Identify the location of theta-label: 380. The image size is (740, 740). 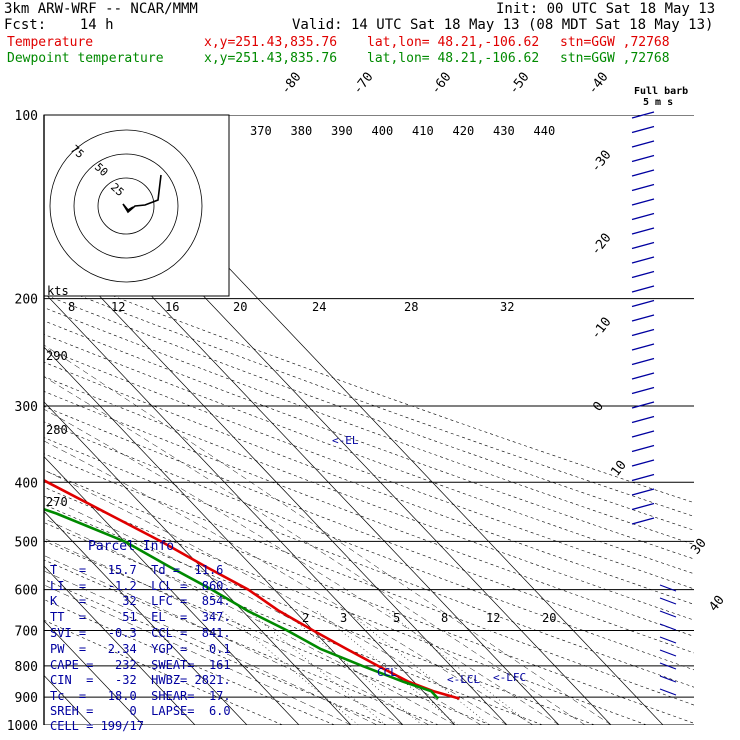
(302, 131).